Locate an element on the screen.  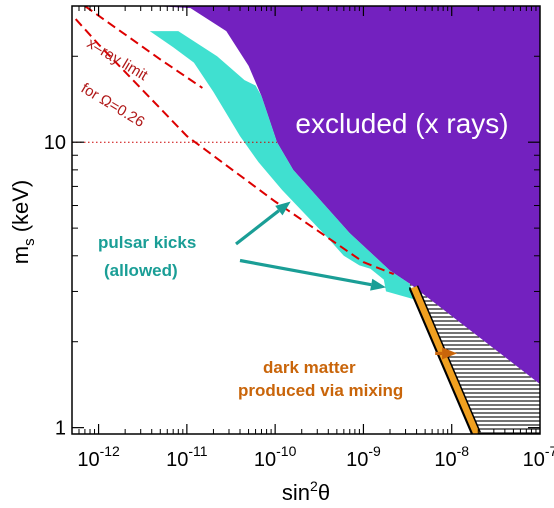
mixing-arrow-head is located at coordinates (450, 353).